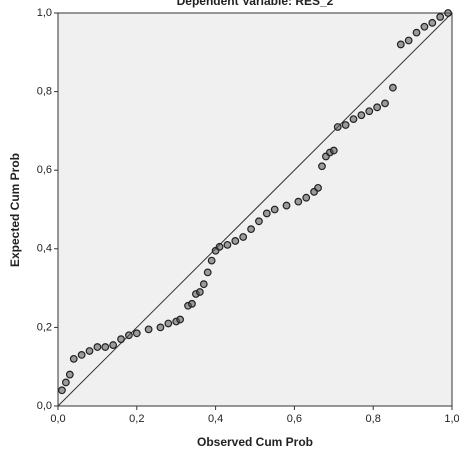 This screenshot has width=459, height=453. Describe the element at coordinates (44, 249) in the screenshot. I see `y-tick-label: 0,4` at that location.